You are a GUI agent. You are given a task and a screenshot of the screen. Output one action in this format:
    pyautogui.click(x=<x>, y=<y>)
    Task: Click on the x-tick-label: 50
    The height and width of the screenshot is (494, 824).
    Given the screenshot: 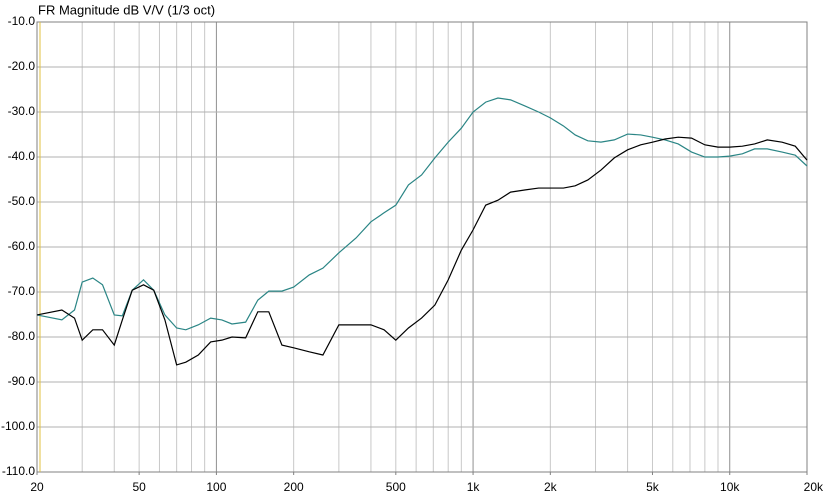 What is the action you would take?
    pyautogui.click(x=139, y=487)
    